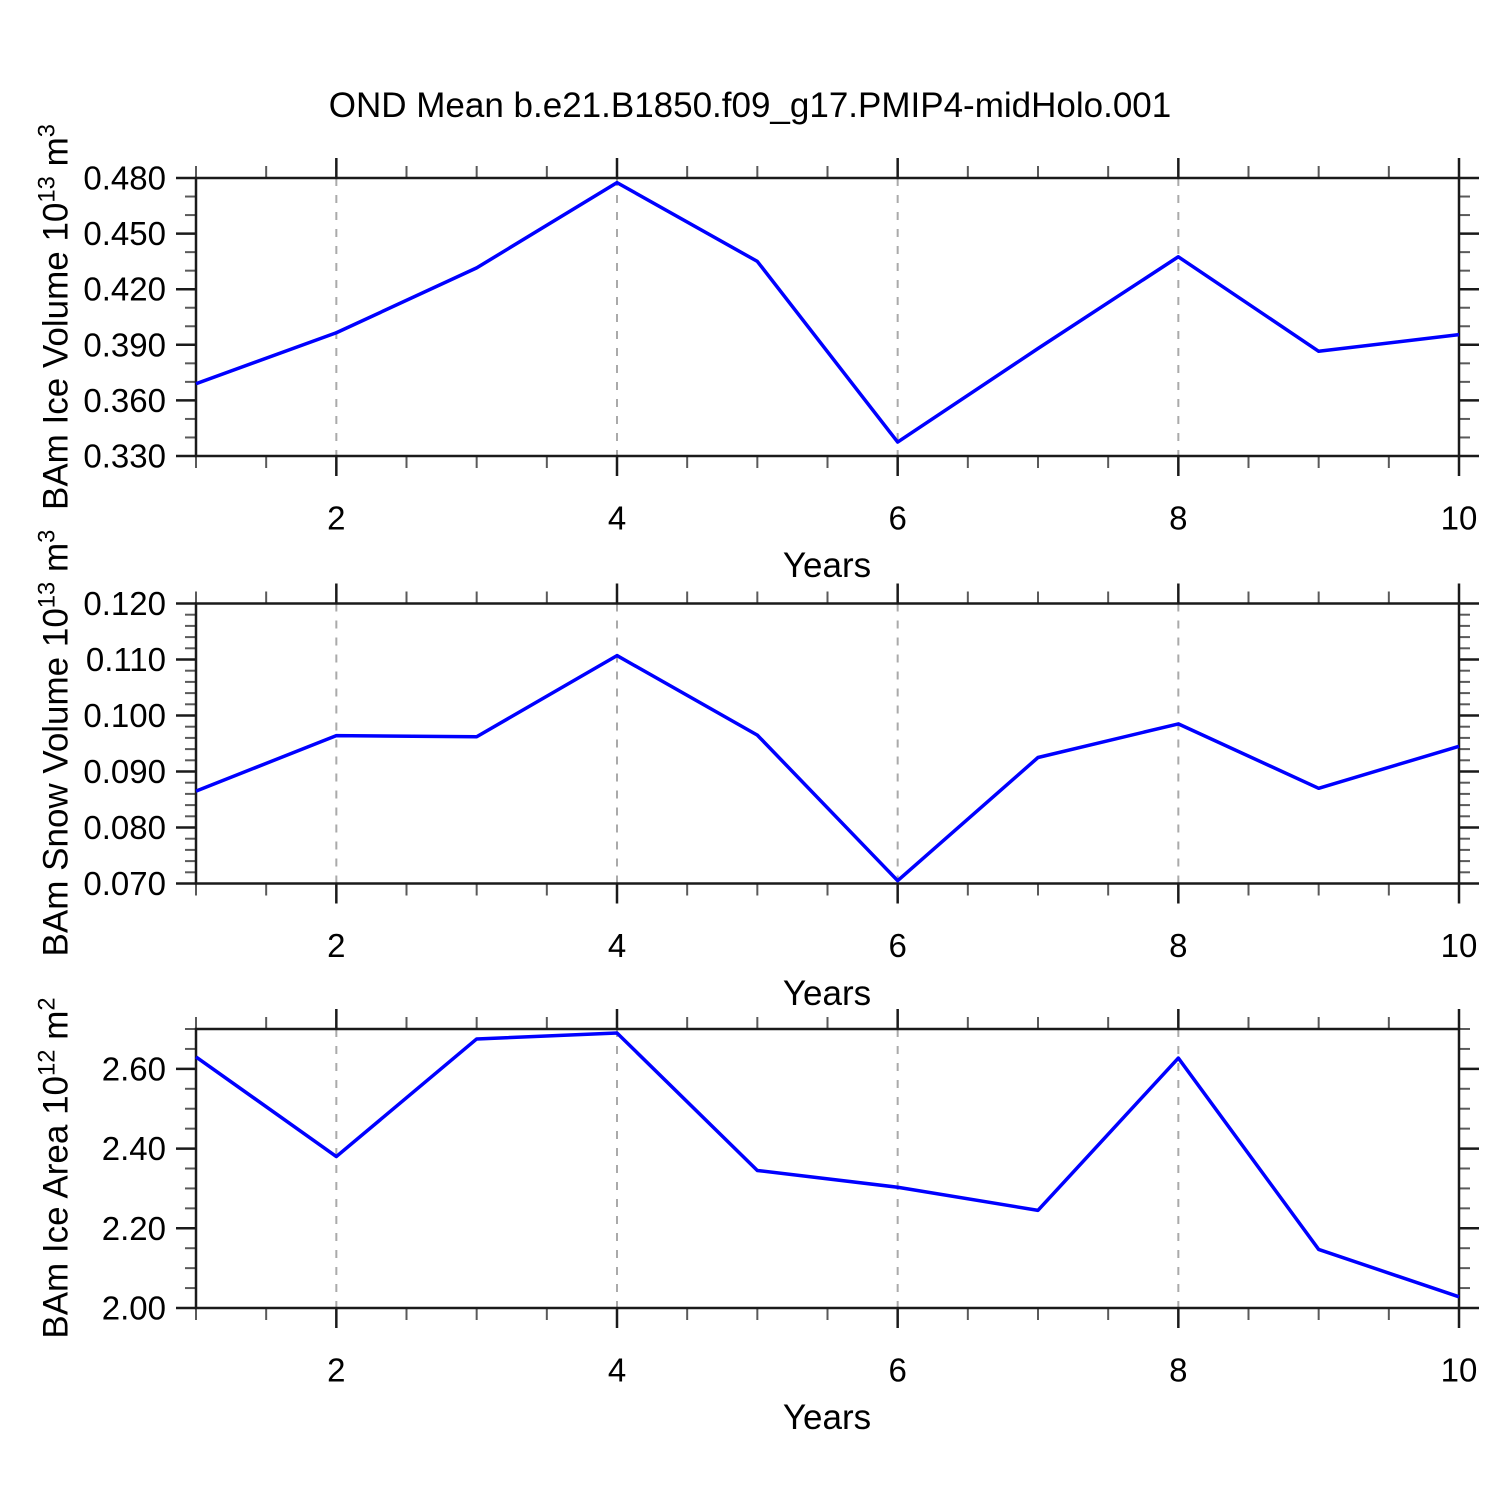 The image size is (1500, 1500). What do you see at coordinates (827, 1417) in the screenshot?
I see `x-axis-label-years-panel3: Years` at bounding box center [827, 1417].